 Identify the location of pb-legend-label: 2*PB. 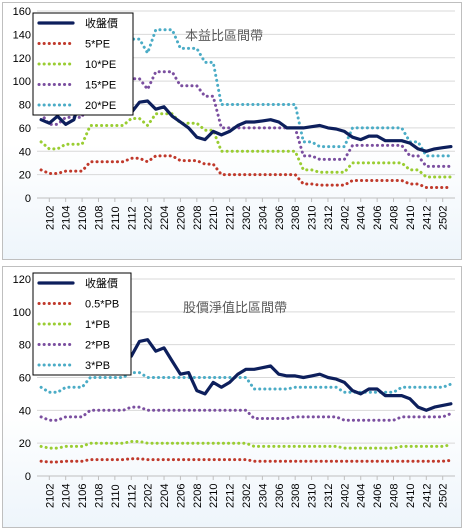
(97, 346).